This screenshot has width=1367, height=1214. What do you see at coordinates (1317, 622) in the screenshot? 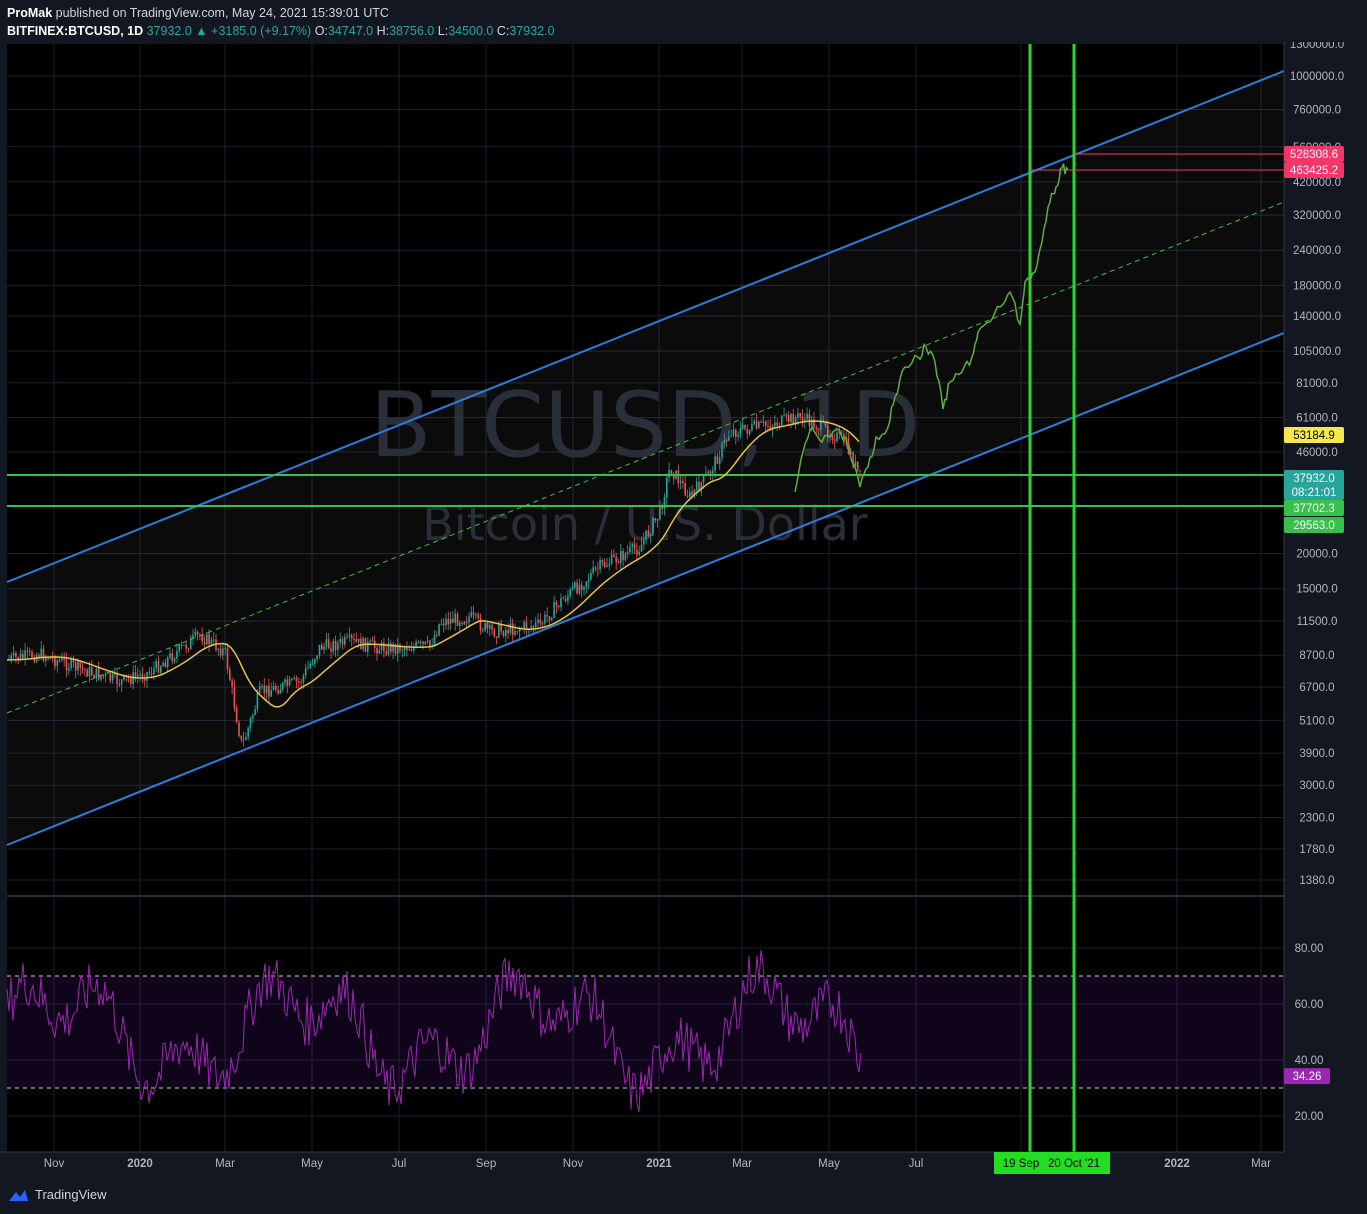
I see `price-tick-label: 11500.0` at bounding box center [1317, 622].